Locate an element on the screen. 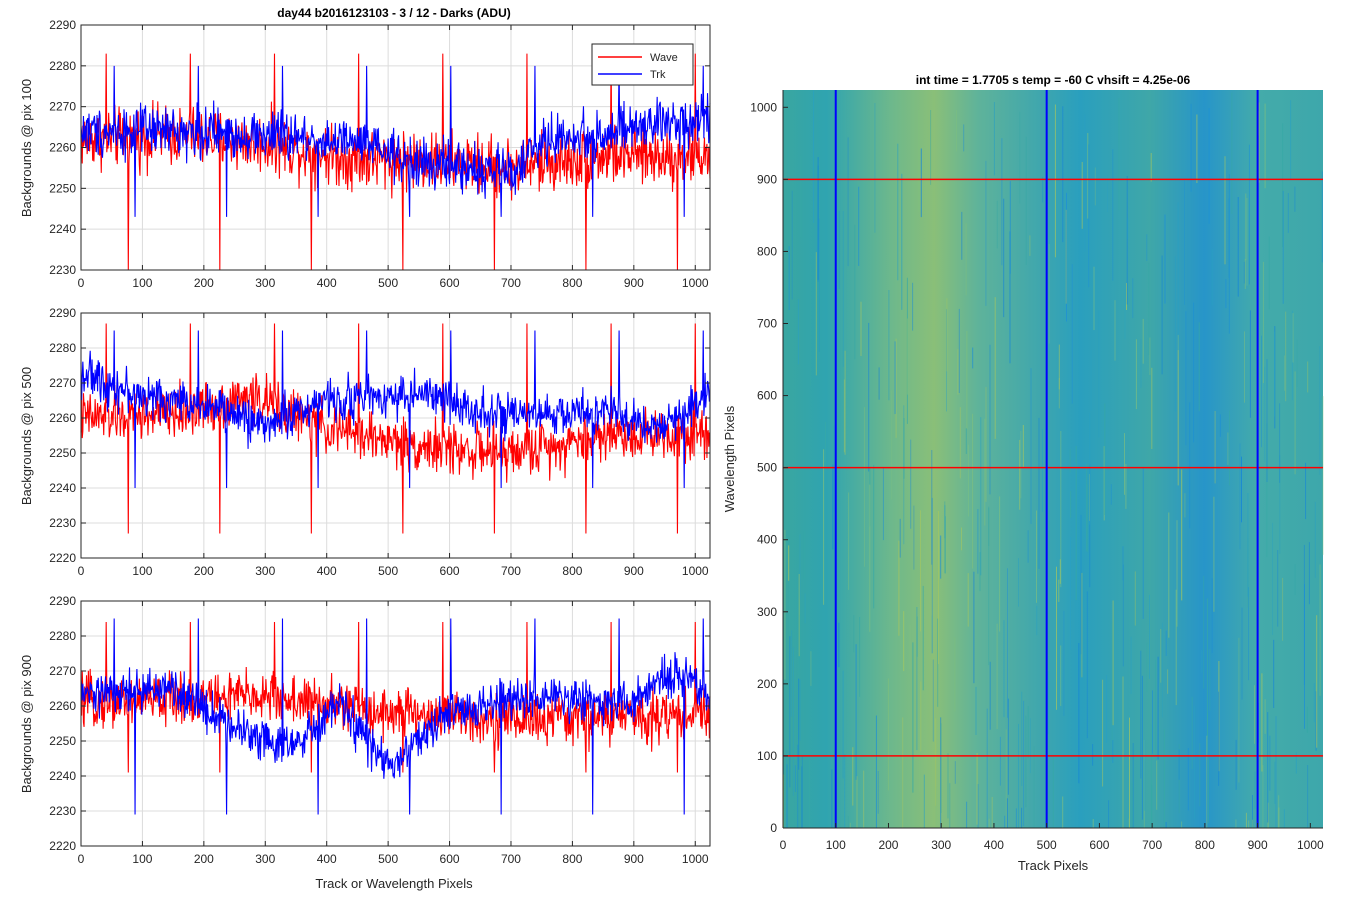 Image resolution: width=1350 pixels, height=900 pixels. heatmap-x-tick-label: 600 is located at coordinates (1099, 845).